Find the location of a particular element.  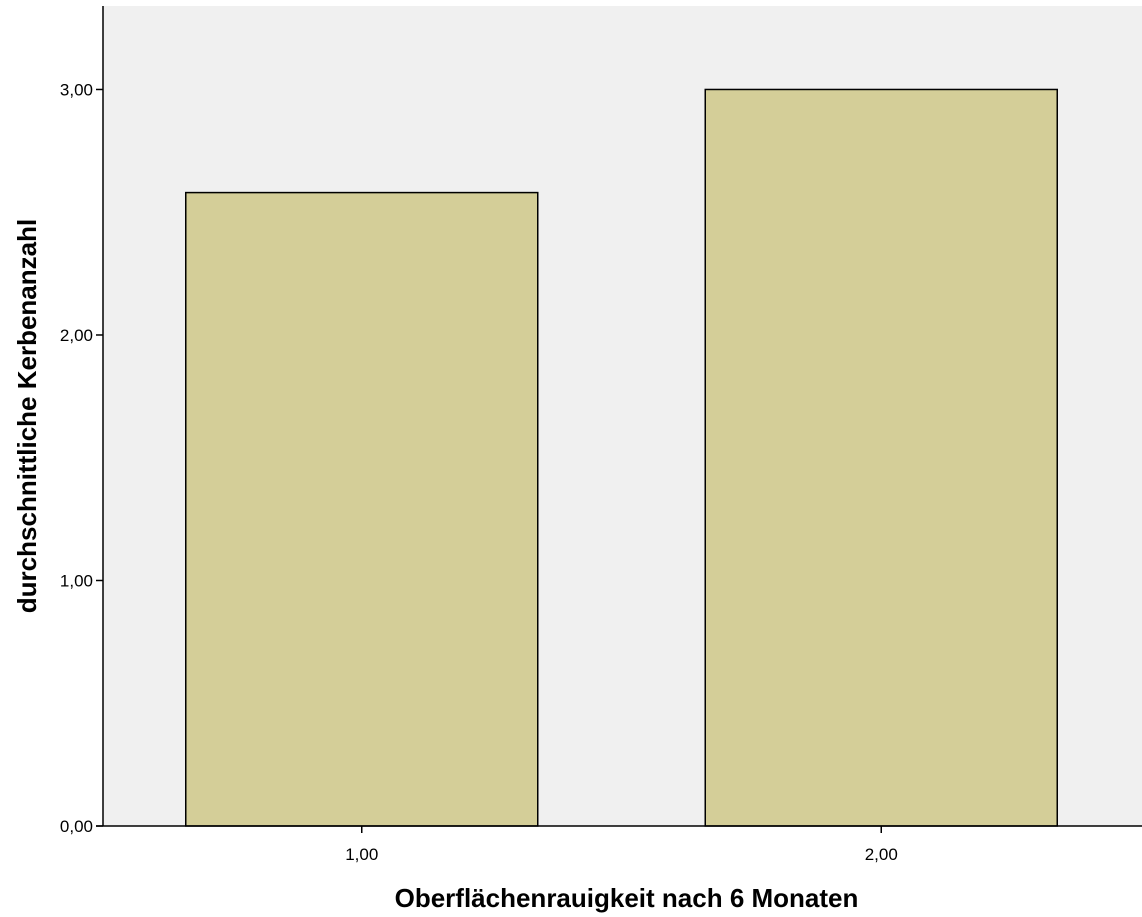

y-axis: 0,00 1,00 2,00 3,00 is located at coordinates (82, 421).